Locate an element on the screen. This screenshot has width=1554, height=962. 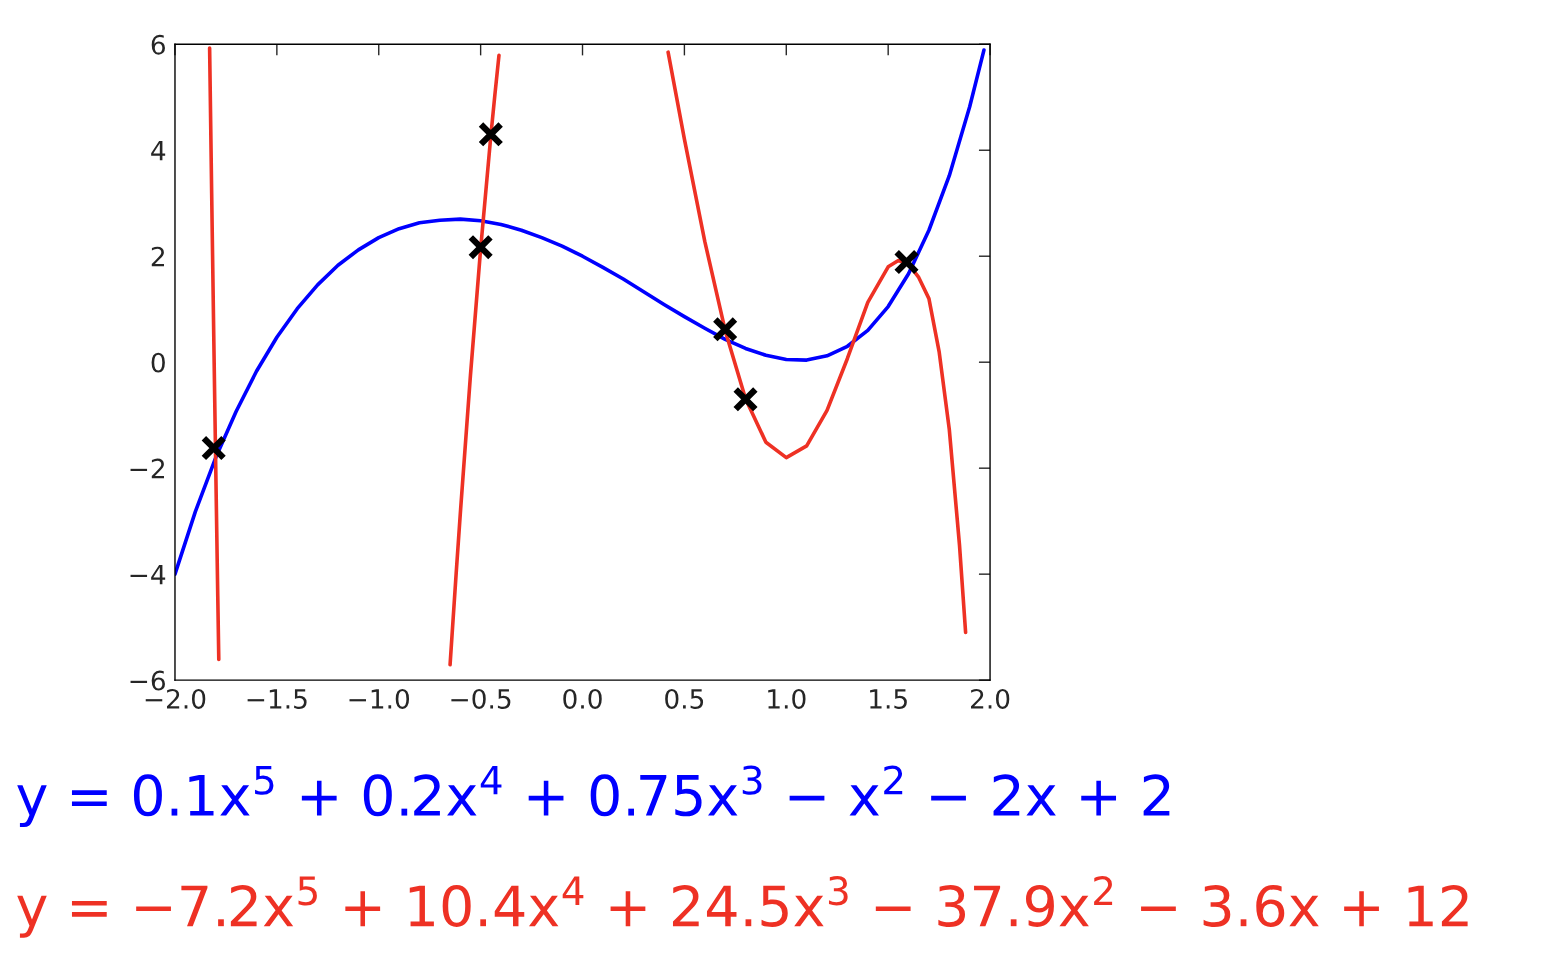
x-tick-label: 1.0 is located at coordinates (787, 698).